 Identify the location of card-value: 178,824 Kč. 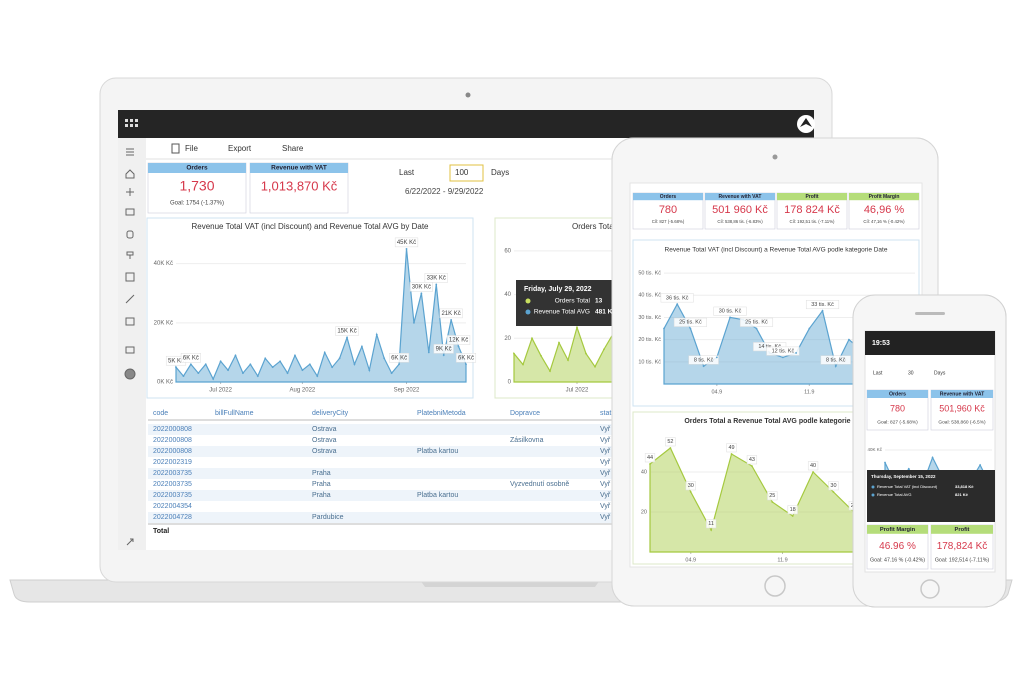
(962, 546).